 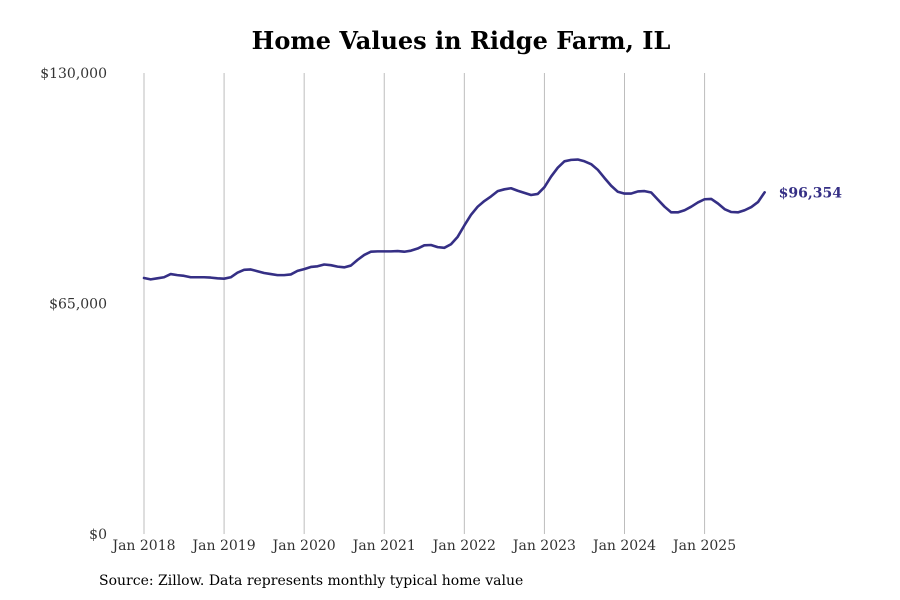 I want to click on series-layer, so click(x=454, y=219).